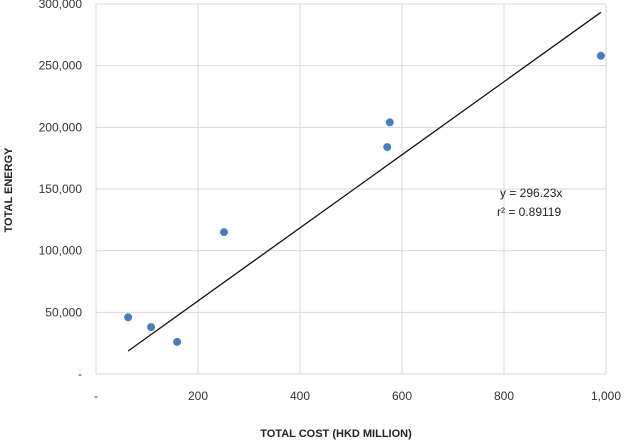  I want to click on y-tick-label: 300,000, so click(61, 5).